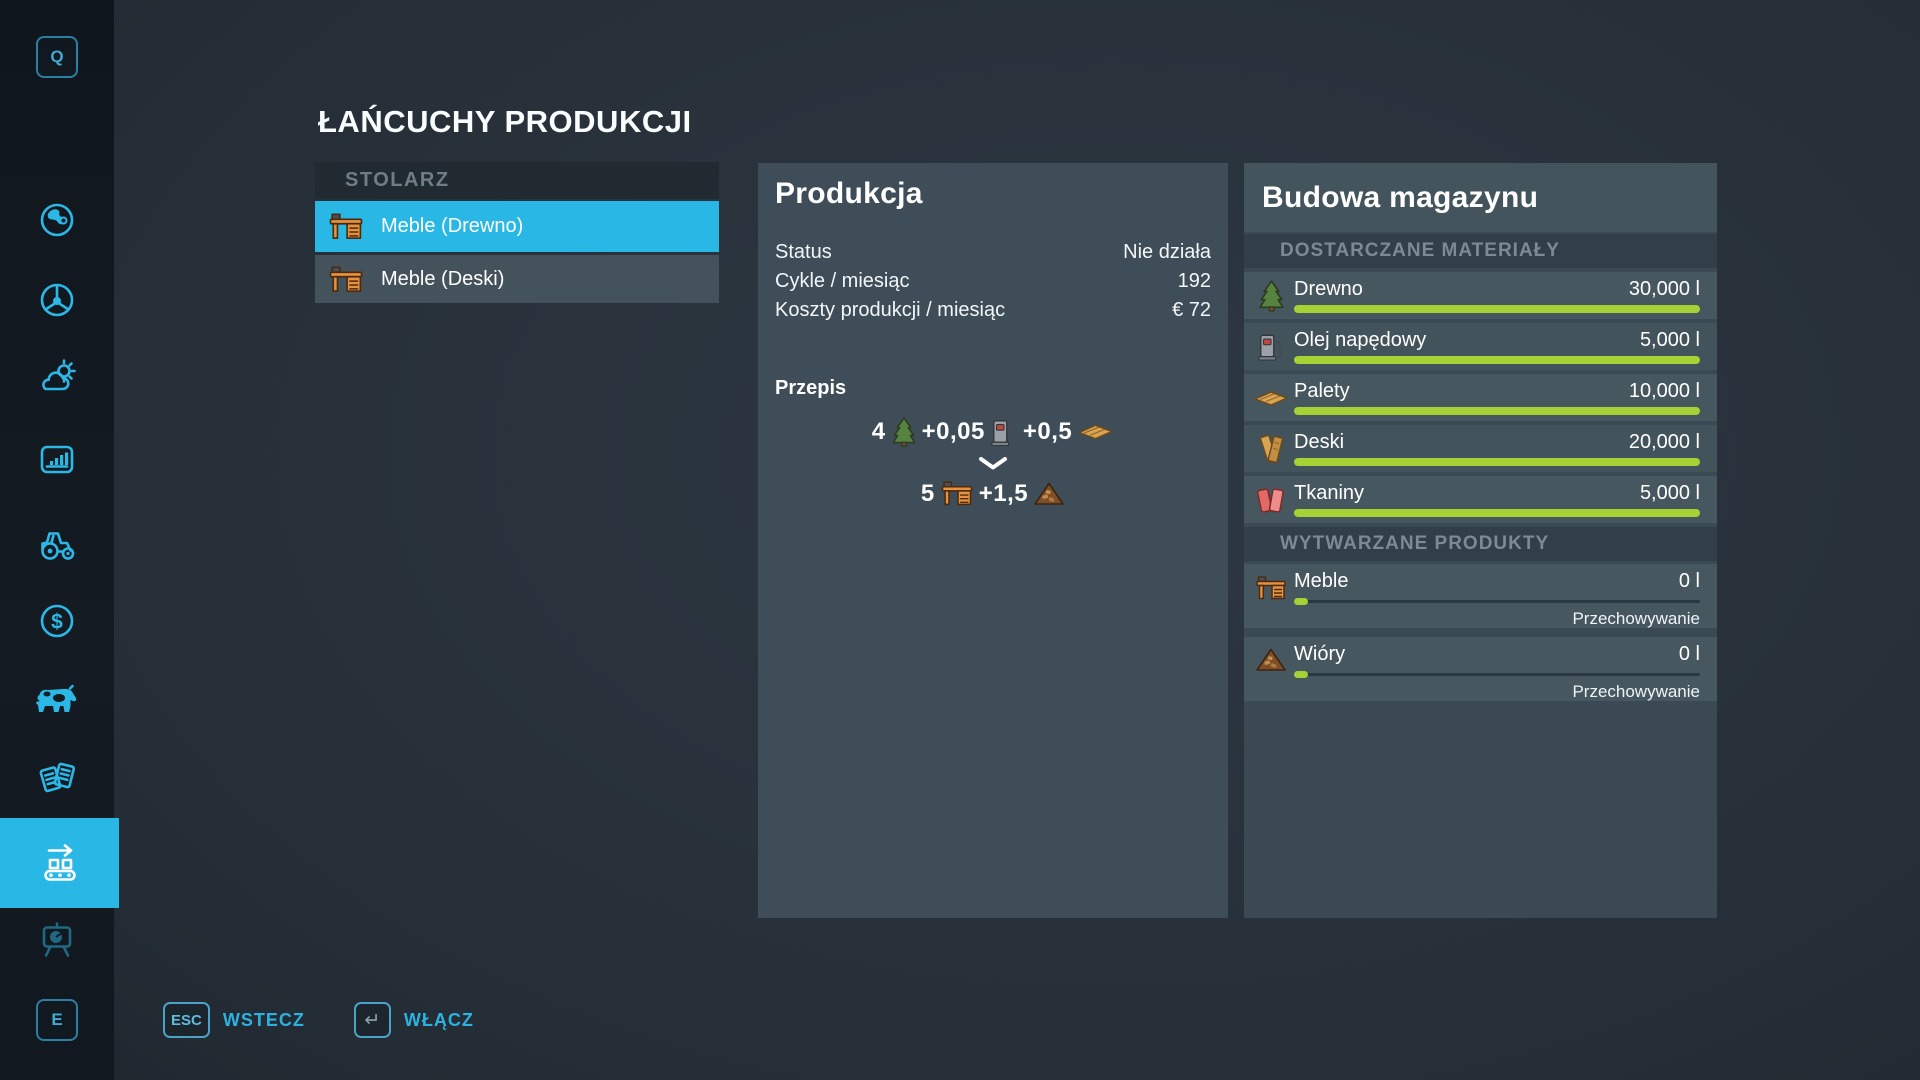 The height and width of the screenshot is (1080, 1920). What do you see at coordinates (438, 1019) in the screenshot?
I see `activate-label: WŁĄCZ` at bounding box center [438, 1019].